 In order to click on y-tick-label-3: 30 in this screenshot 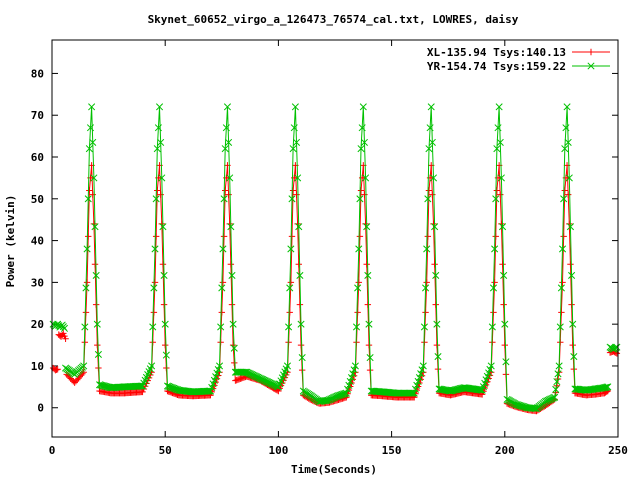, I will do `click(37, 282)`.